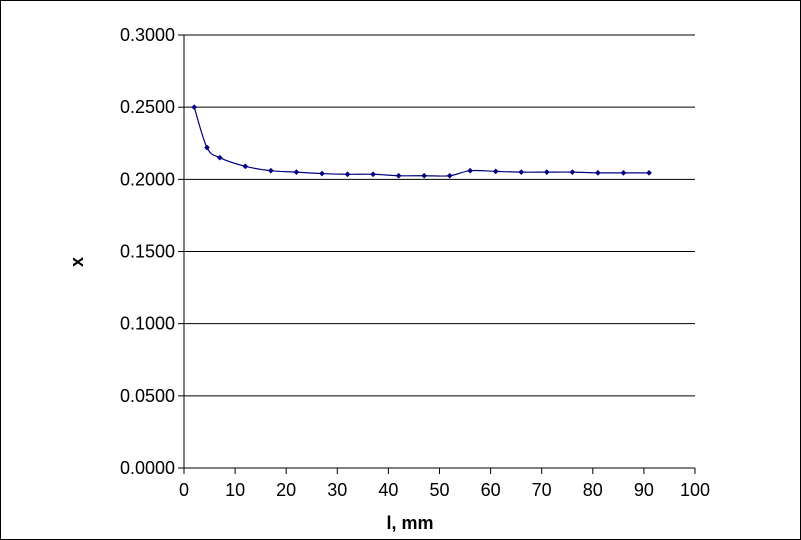 This screenshot has height=540, width=801. I want to click on x-tick-label: 30, so click(337, 490).